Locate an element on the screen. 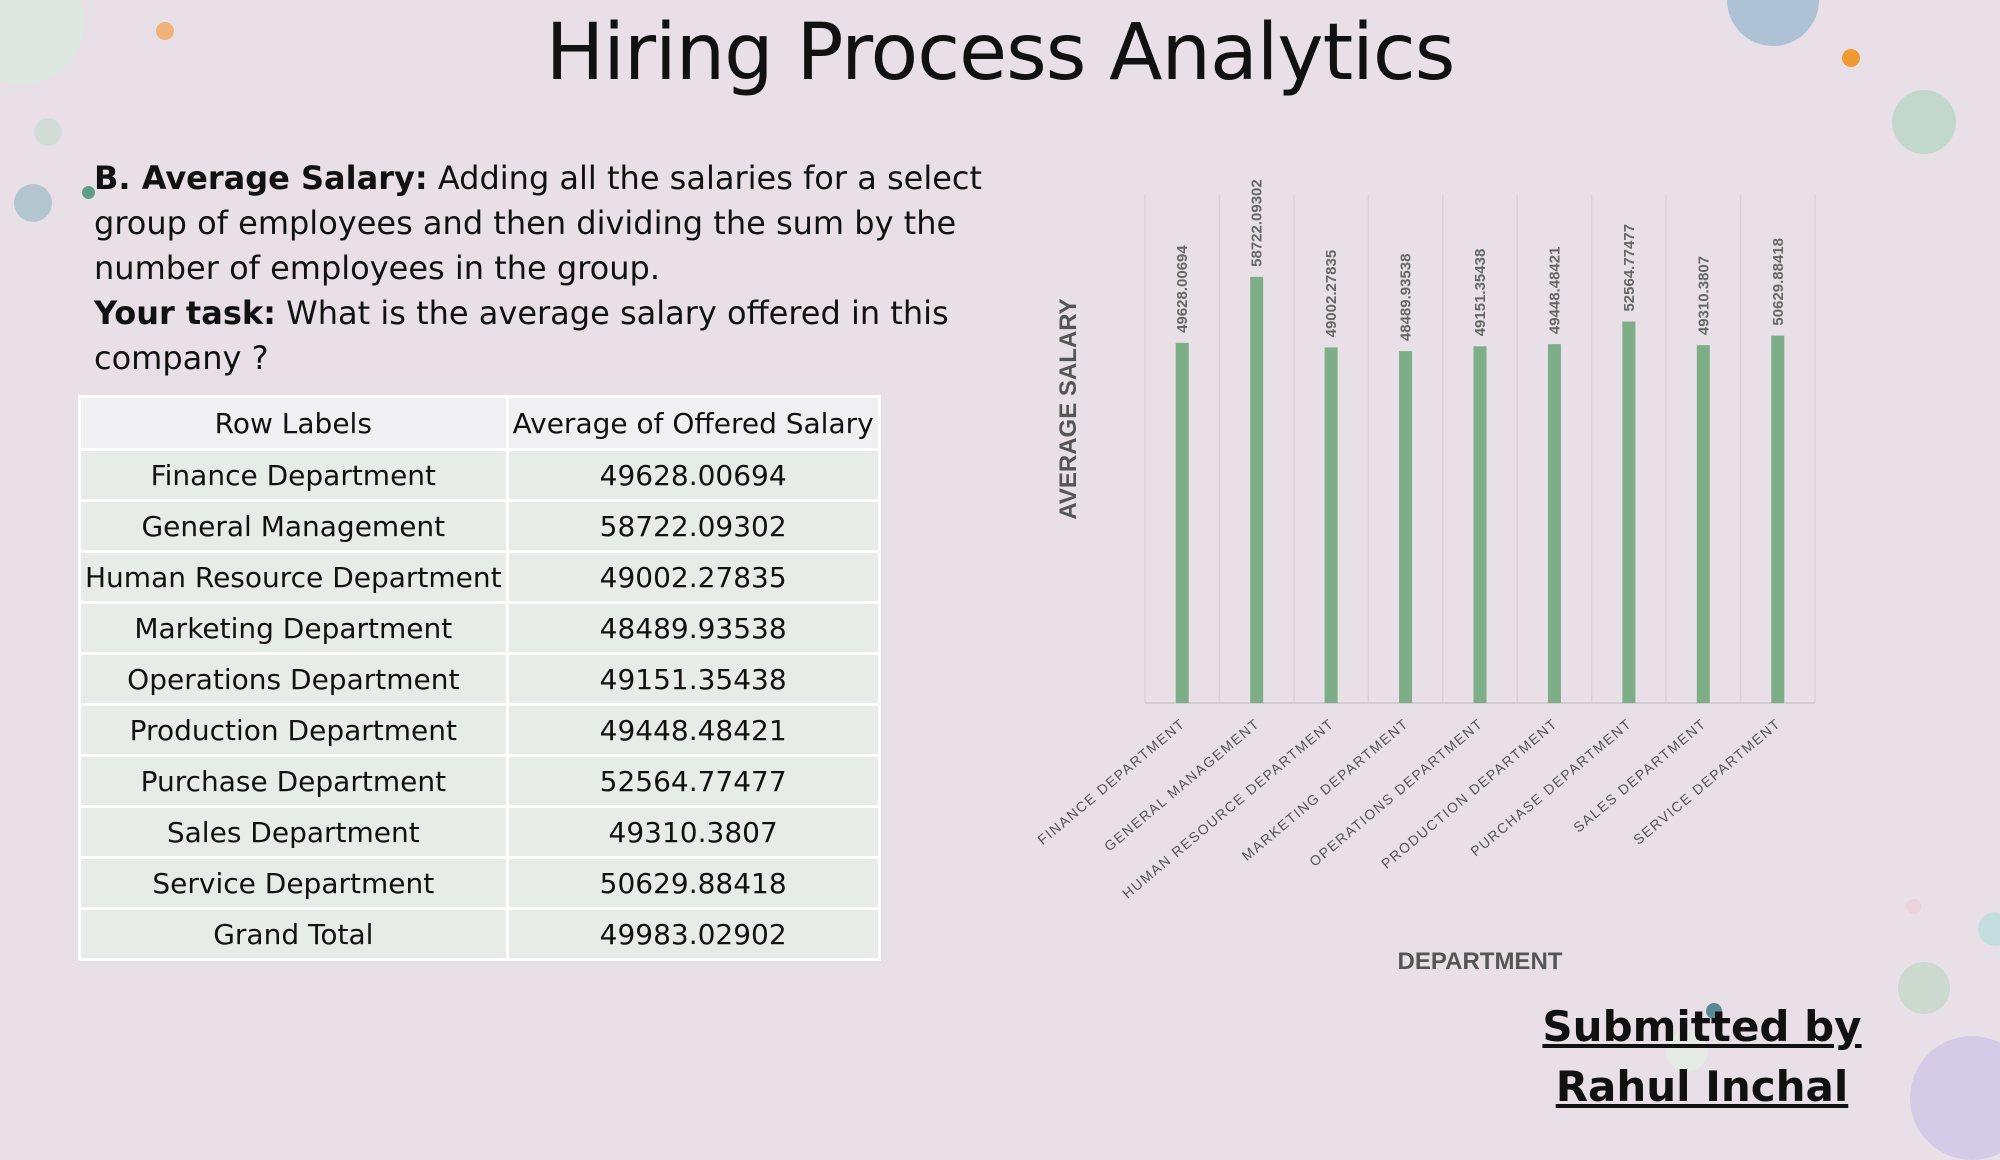 This screenshot has width=2000, height=1160. x-tick-label: GENERAL MANAGEMENT is located at coordinates (1182, 784).